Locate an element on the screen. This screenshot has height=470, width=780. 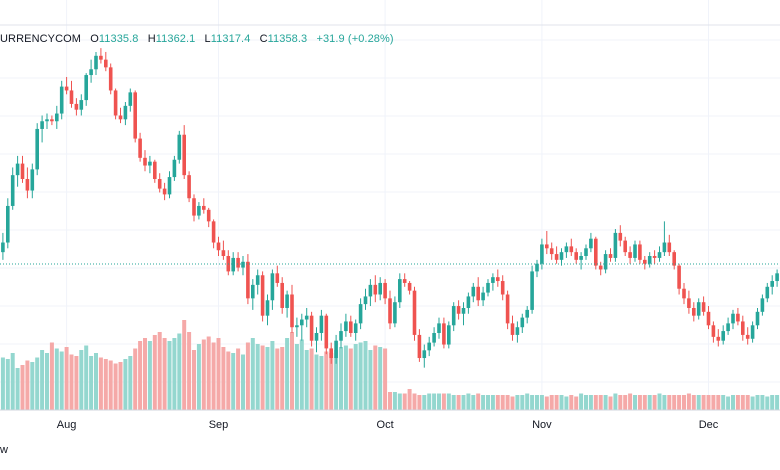
x-tick-label: Sep is located at coordinates (219, 425).